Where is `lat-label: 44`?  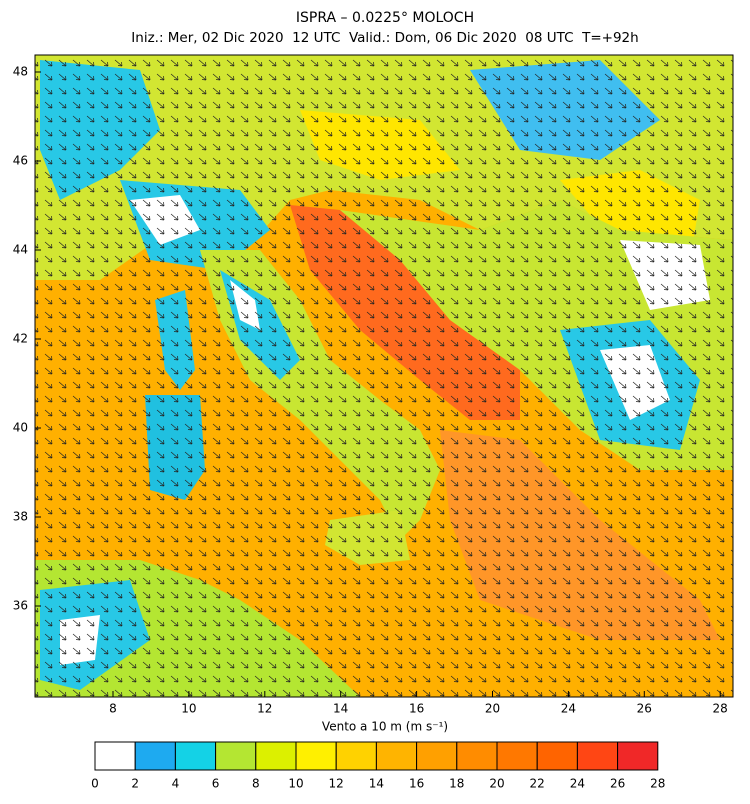 lat-label: 44 is located at coordinates (20, 250).